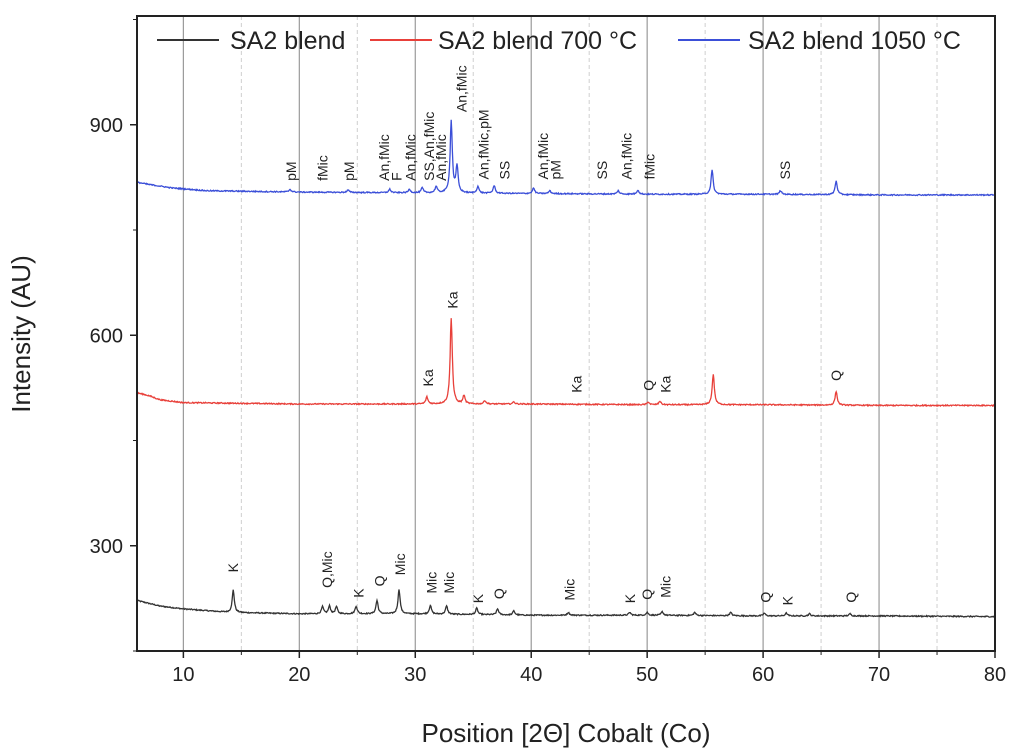  Describe the element at coordinates (763, 675) in the screenshot. I see `x-tick-label: 60` at that location.